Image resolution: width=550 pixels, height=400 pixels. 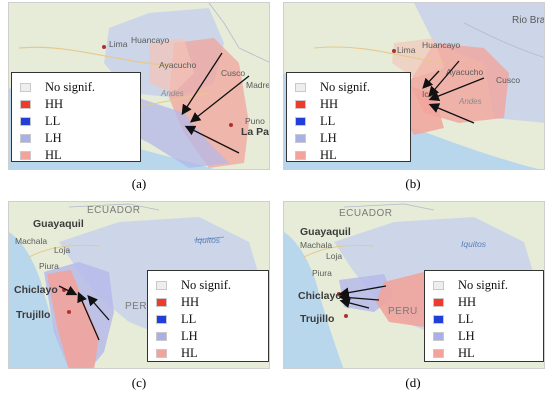 What do you see at coordinates (208, 316) in the screenshot?
I see `legend-c: No signif. HH LL LH HL` at bounding box center [208, 316].